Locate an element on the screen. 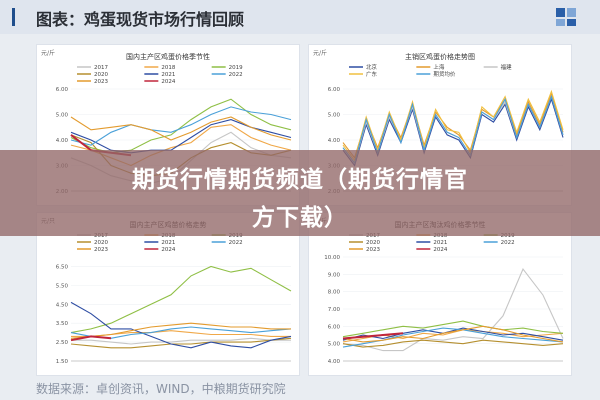 Image resolution: width=600 pixels, height=400 pixels. legend-label: 北京 is located at coordinates (372, 67).